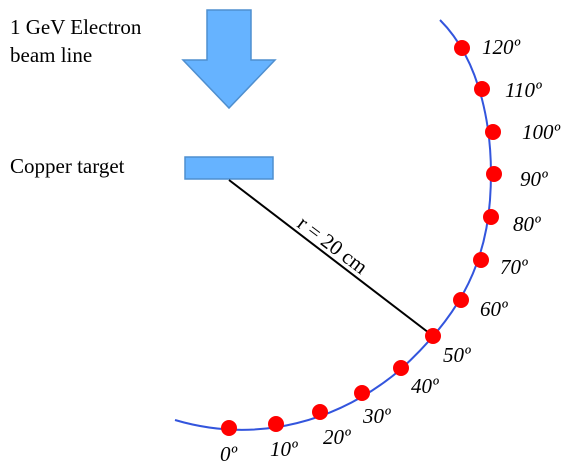 Image resolution: width=571 pixels, height=464 pixels. Describe the element at coordinates (337, 437) in the screenshot. I see `detector-angle-label: 20º` at that location.